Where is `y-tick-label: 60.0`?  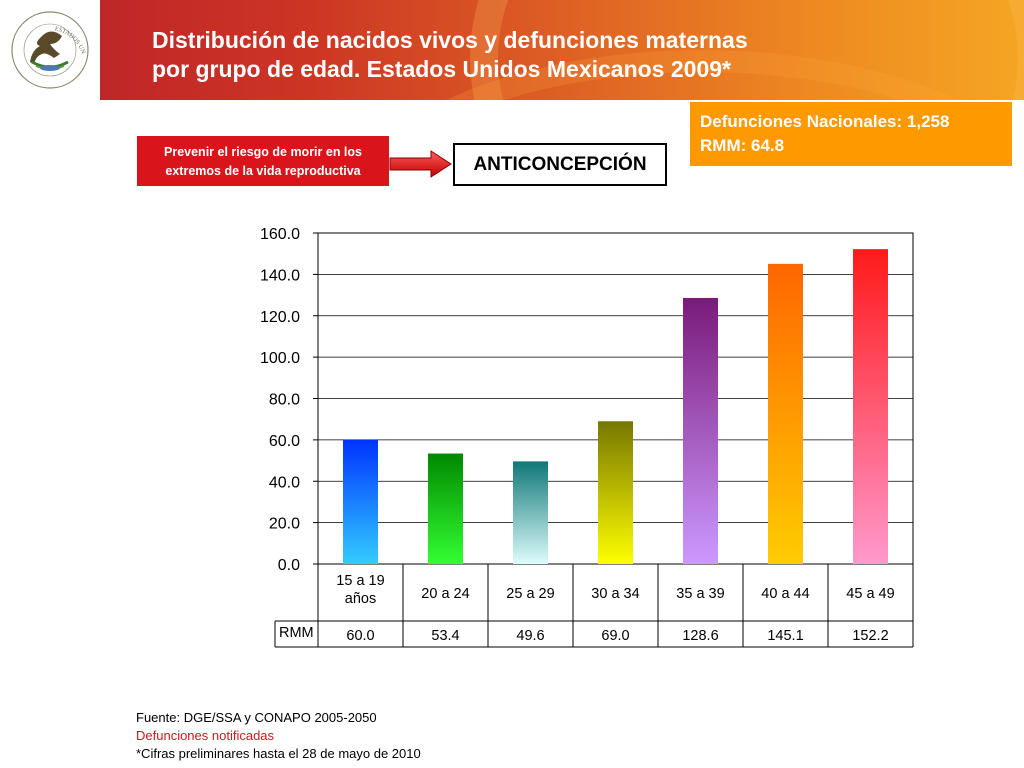
y-tick-label: 60.0 is located at coordinates (284, 441).